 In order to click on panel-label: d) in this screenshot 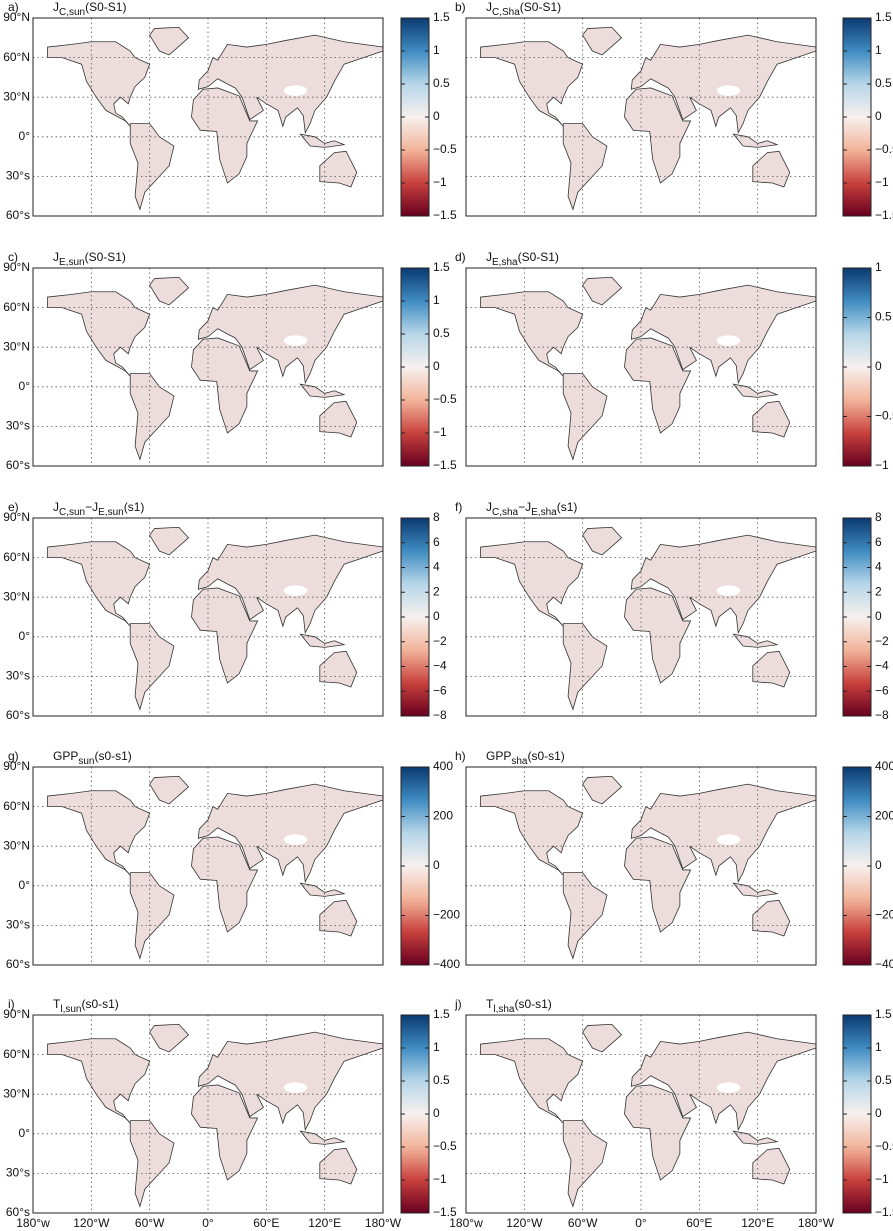, I will do `click(460, 257)`.